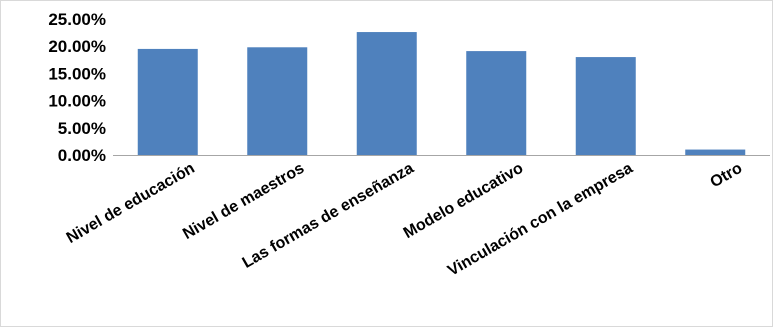 The width and height of the screenshot is (774, 328). What do you see at coordinates (77, 46) in the screenshot?
I see `y-tick-label: 20.00%` at bounding box center [77, 46].